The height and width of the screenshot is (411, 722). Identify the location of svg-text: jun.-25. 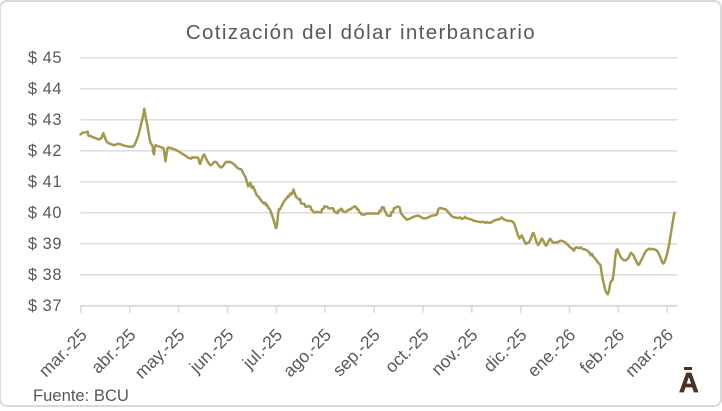
(211, 351).